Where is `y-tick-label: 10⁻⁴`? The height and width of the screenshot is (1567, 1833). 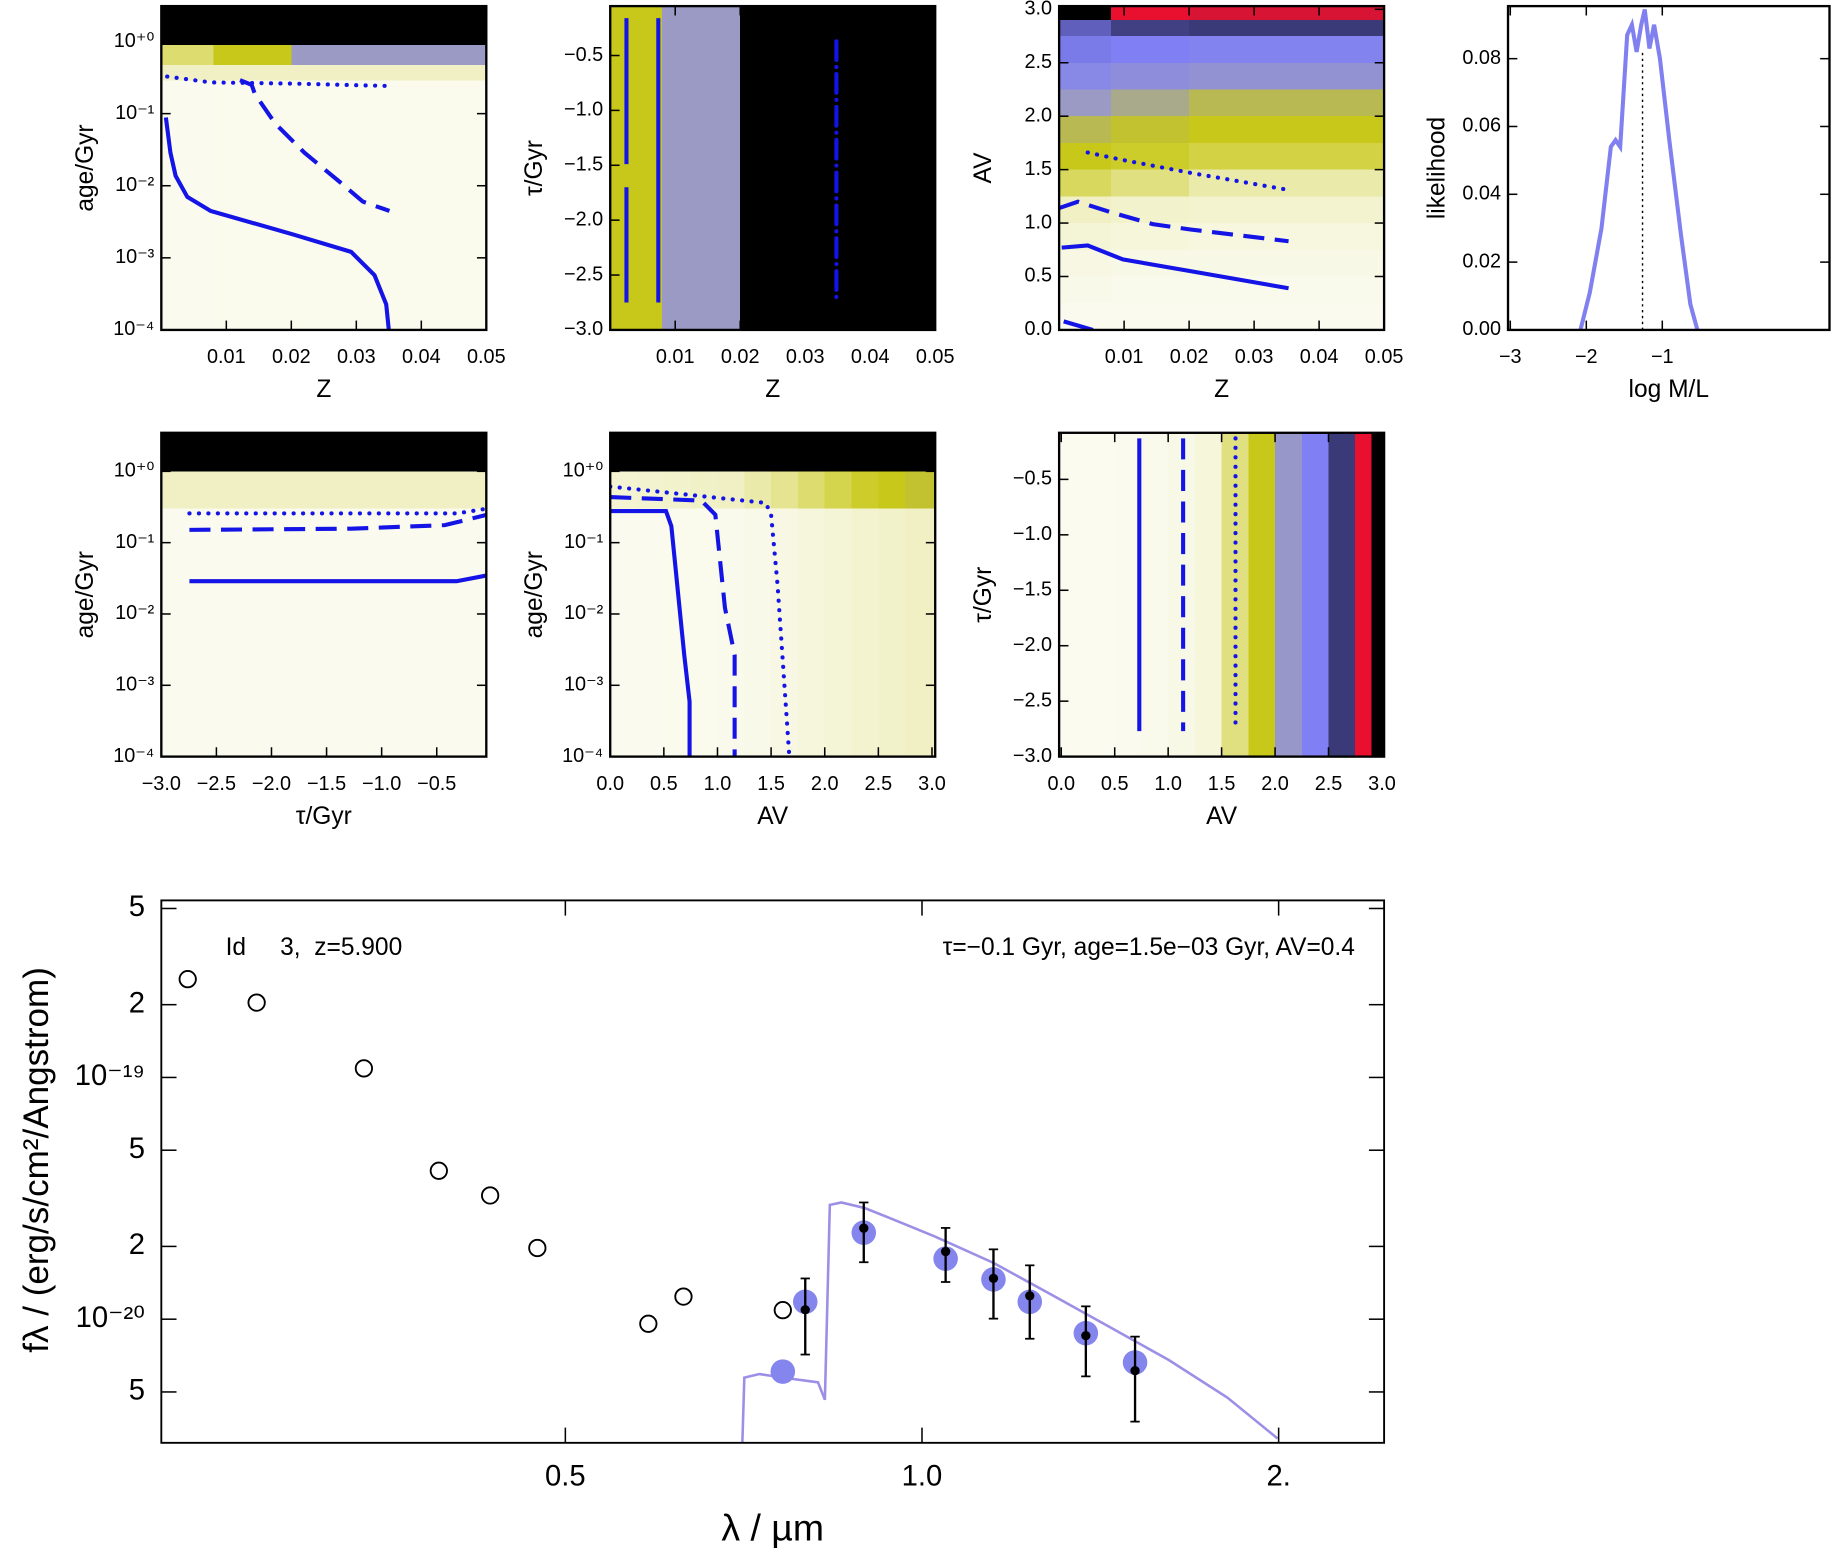
y-tick-label: 10⁻⁴ is located at coordinates (582, 756).